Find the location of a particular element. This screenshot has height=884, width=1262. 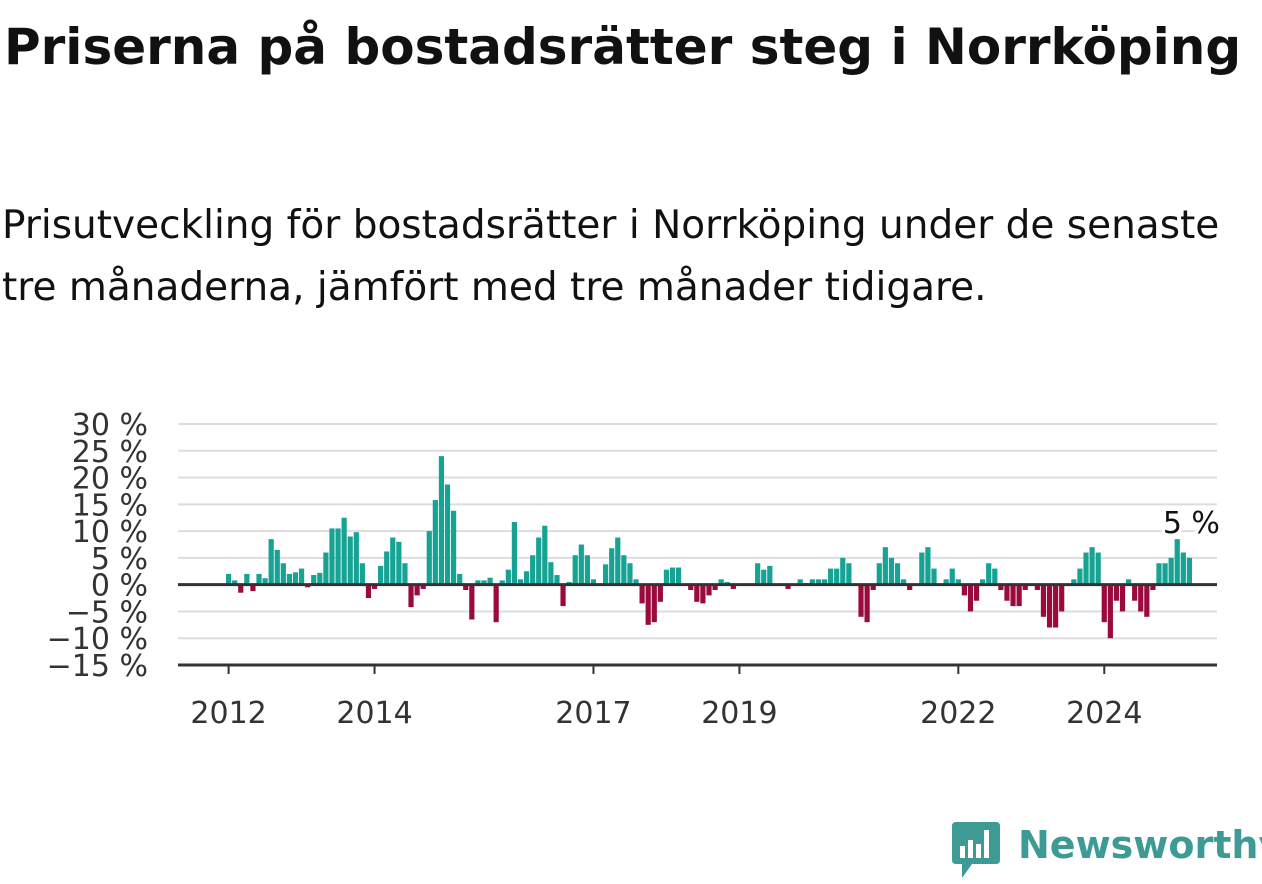

x-tick-label: 2017 is located at coordinates (593, 713).